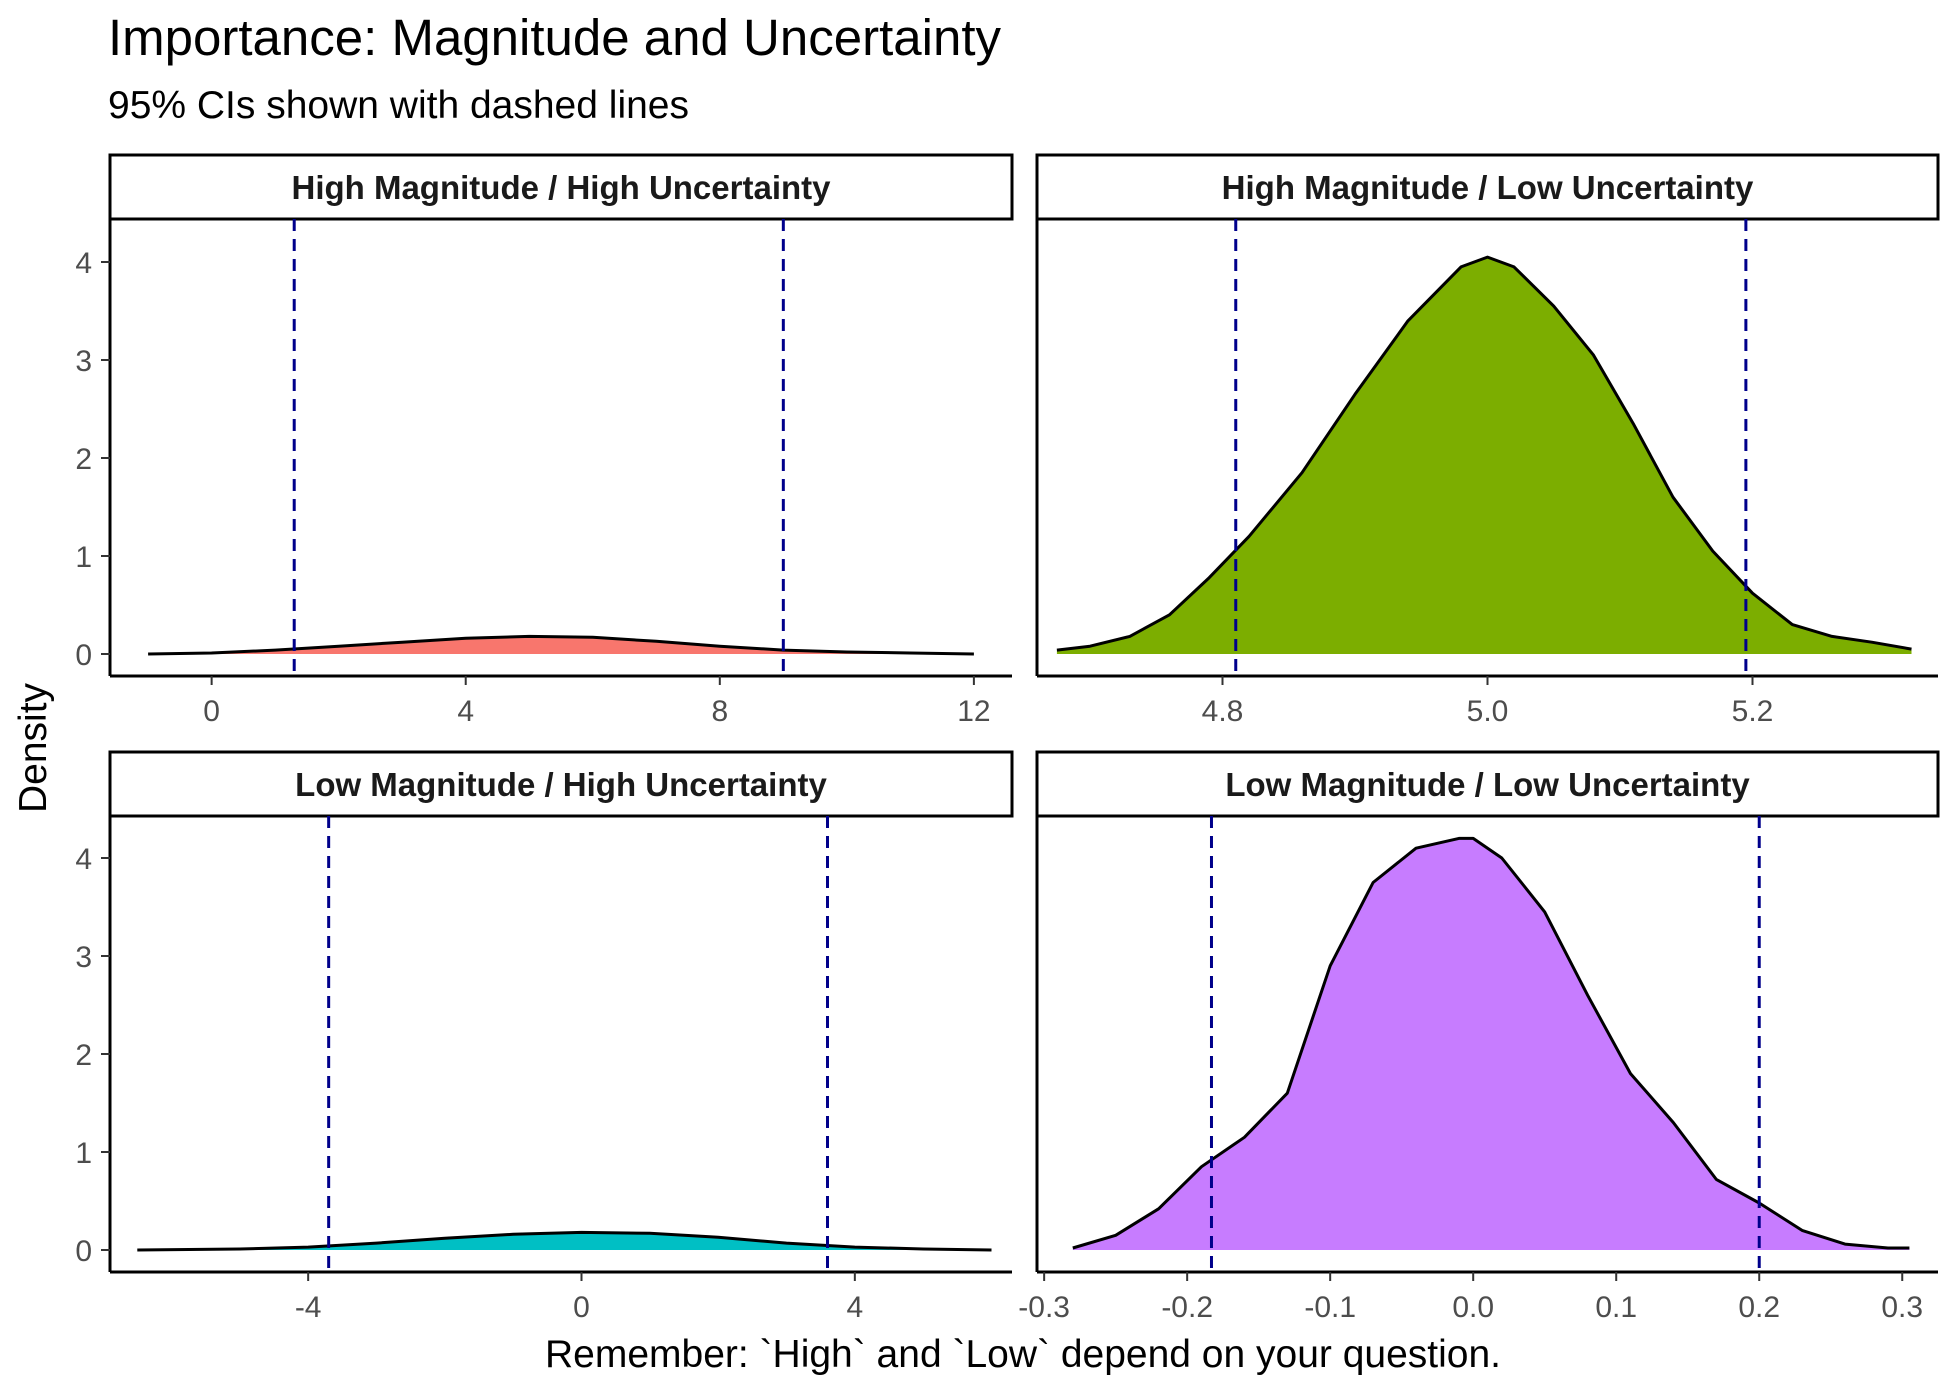 The image size is (1958, 1398). Describe the element at coordinates (554, 37) in the screenshot. I see `chart-title: Importance: Magnitude and Uncertainty` at that location.